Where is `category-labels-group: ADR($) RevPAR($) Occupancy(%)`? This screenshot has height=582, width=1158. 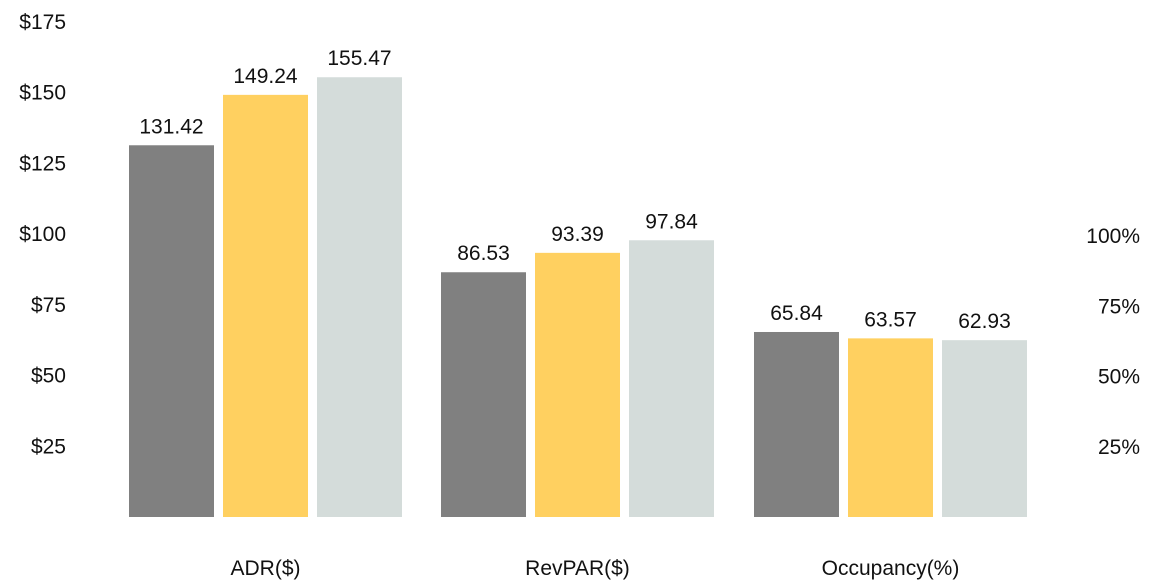 category-labels-group: ADR($) RevPAR($) Occupancy(%) is located at coordinates (594, 568).